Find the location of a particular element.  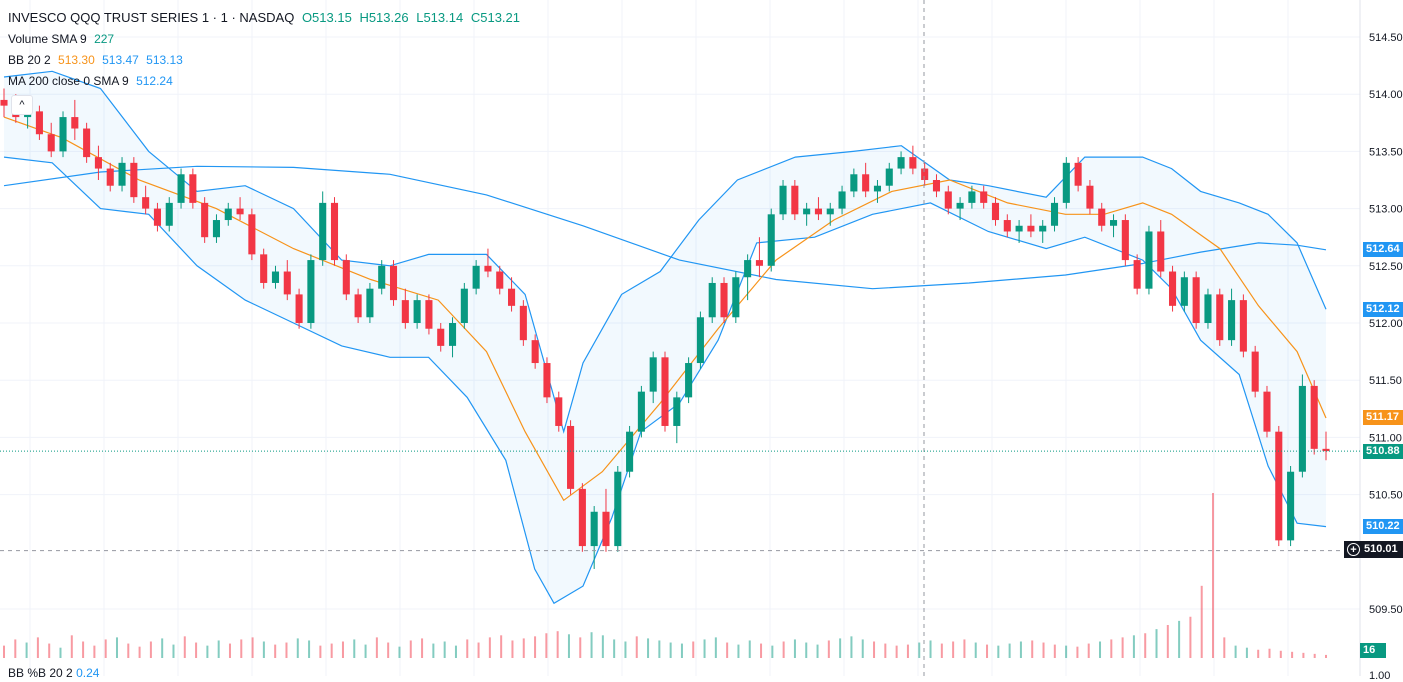

price-axis-tick: 513.00 is located at coordinates (1386, 210).